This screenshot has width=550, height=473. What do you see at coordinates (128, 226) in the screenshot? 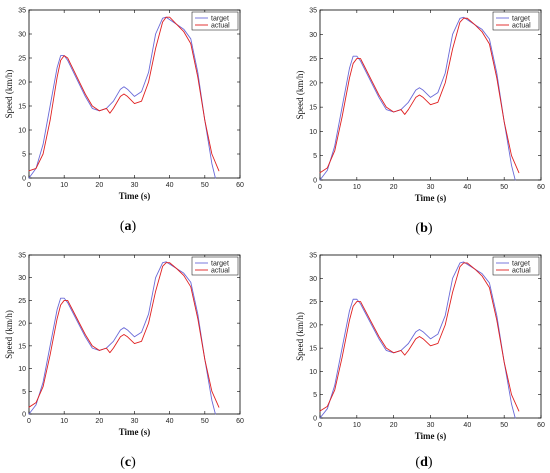
I see `panel-label: (a)` at bounding box center [128, 226].